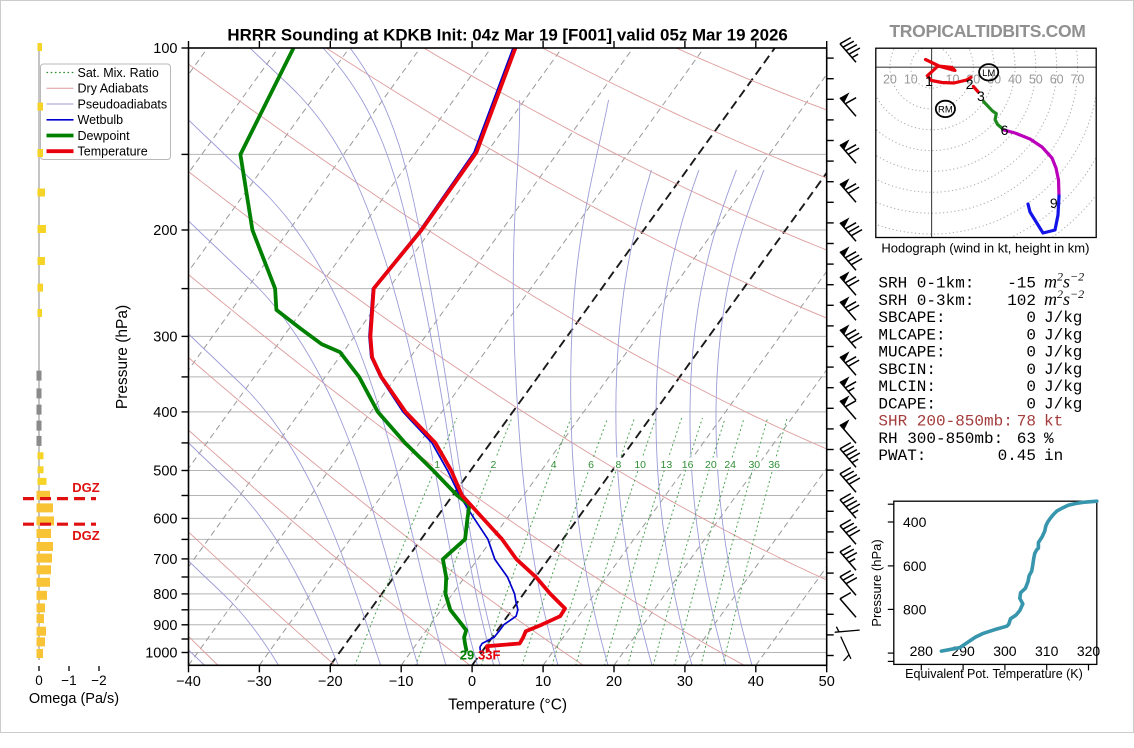  I want to click on svg-text: Omega (Pa/s), so click(74, 699).